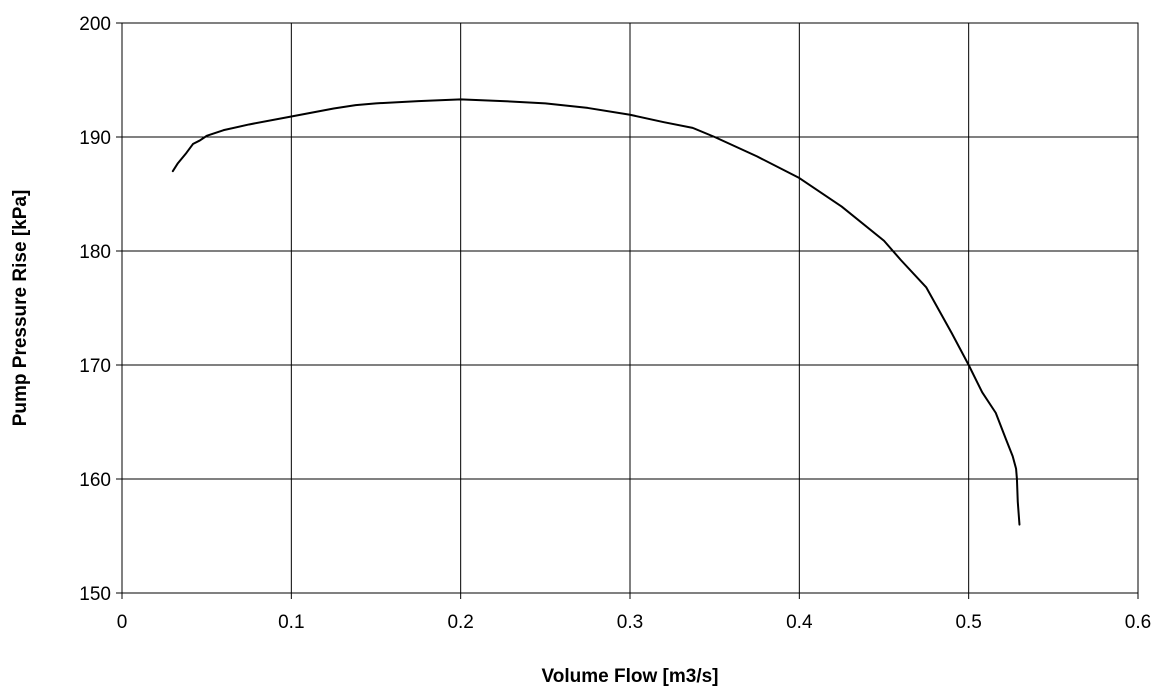 The height and width of the screenshot is (693, 1166). What do you see at coordinates (1138, 622) in the screenshot?
I see `x-tick-label: 0.6` at bounding box center [1138, 622].